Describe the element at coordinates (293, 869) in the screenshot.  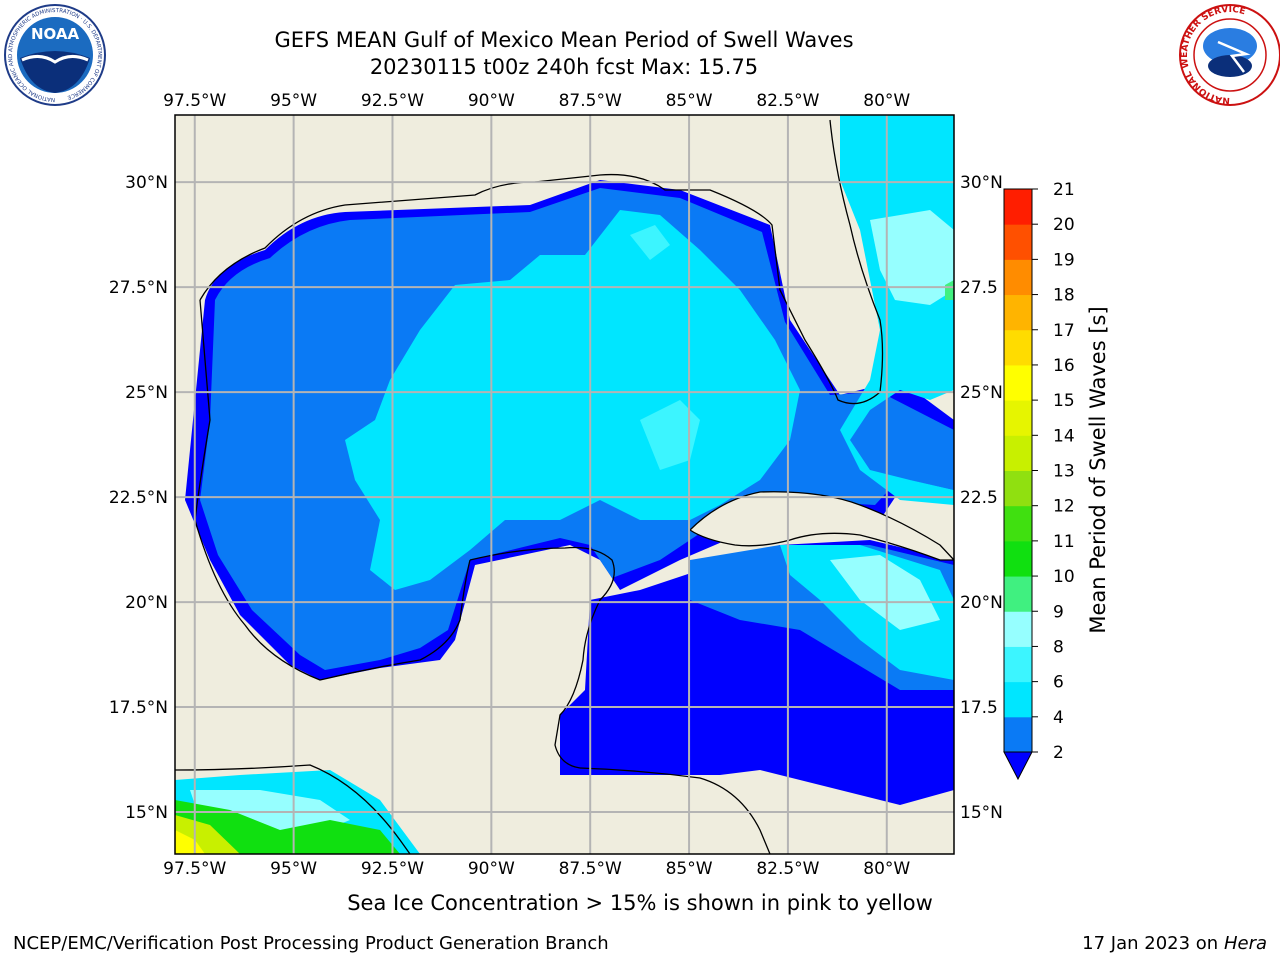
I see `lon-label-bottom: 95°W` at that location.